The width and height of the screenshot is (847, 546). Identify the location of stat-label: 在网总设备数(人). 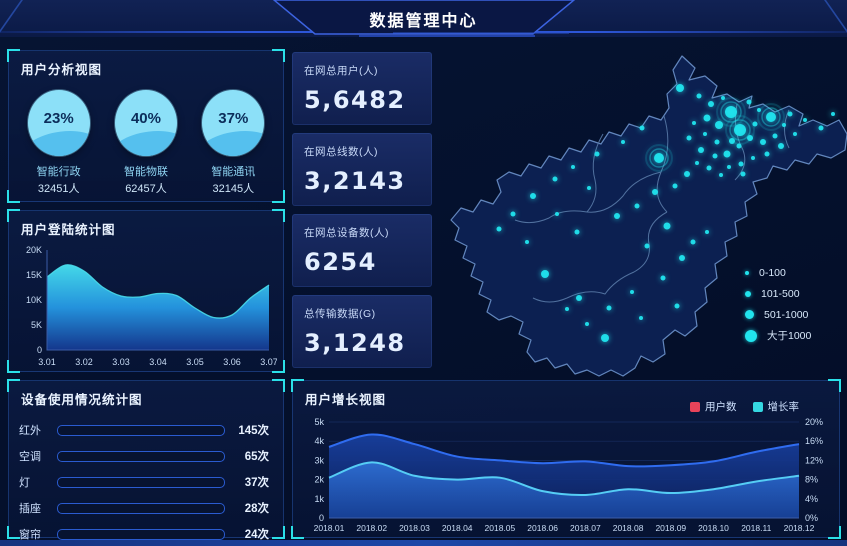
(346, 233).